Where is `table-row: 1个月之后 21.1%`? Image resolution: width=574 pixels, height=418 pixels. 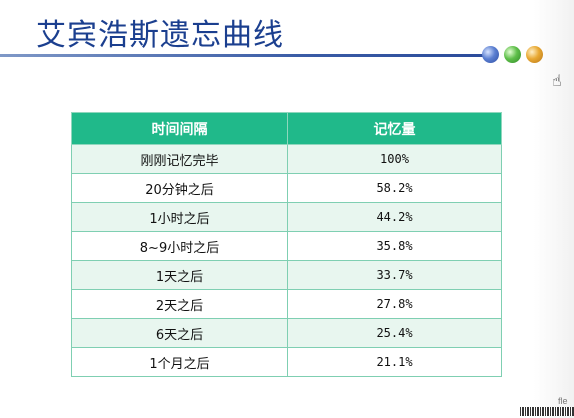
table-row: 1个月之后 21.1% is located at coordinates (286, 362).